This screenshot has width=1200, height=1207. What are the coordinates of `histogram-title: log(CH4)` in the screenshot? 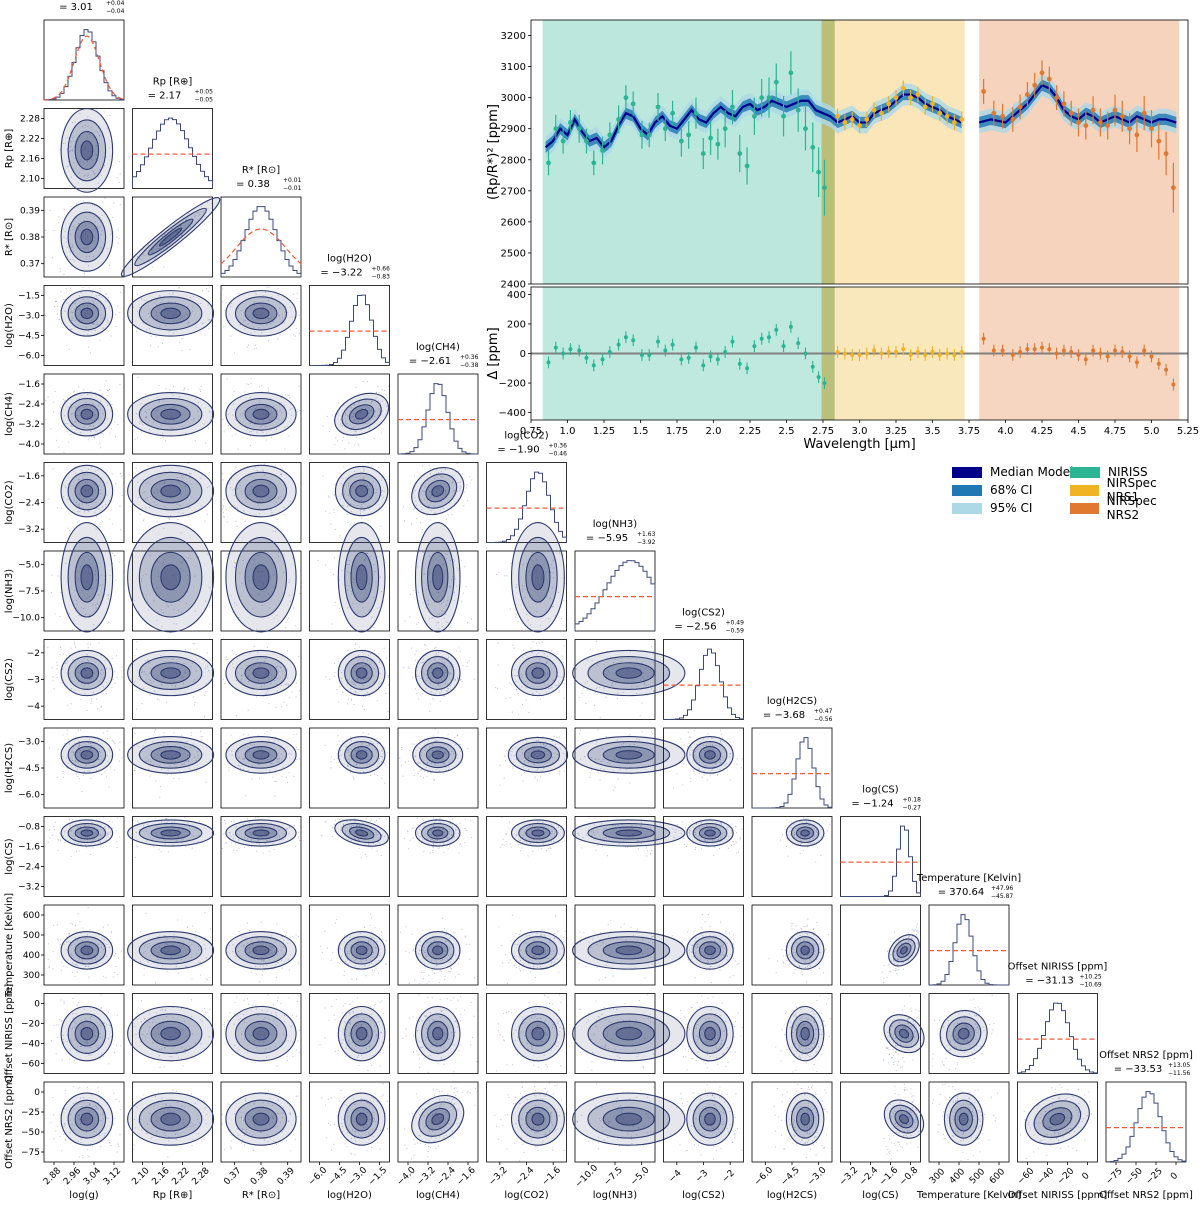 It's located at (438, 347).